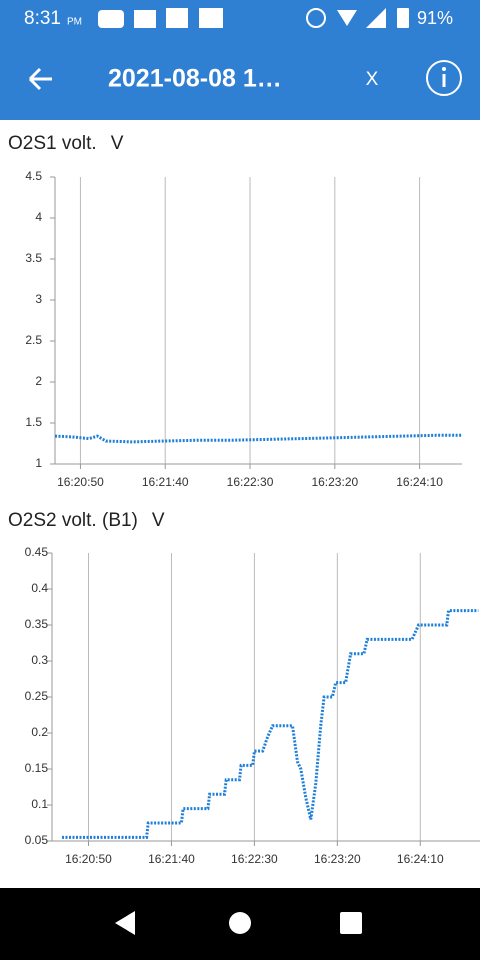 This screenshot has width=480, height=965. I want to click on y-tick-label: 0.3, so click(39, 660).